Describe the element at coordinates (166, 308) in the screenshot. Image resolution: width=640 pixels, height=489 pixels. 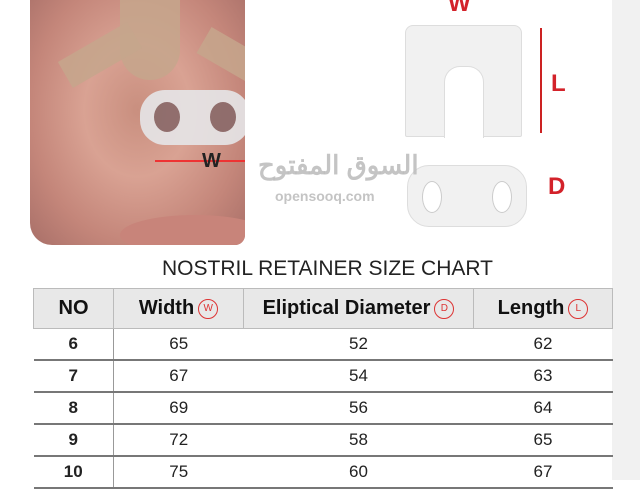
I see `header-label: Width` at that location.